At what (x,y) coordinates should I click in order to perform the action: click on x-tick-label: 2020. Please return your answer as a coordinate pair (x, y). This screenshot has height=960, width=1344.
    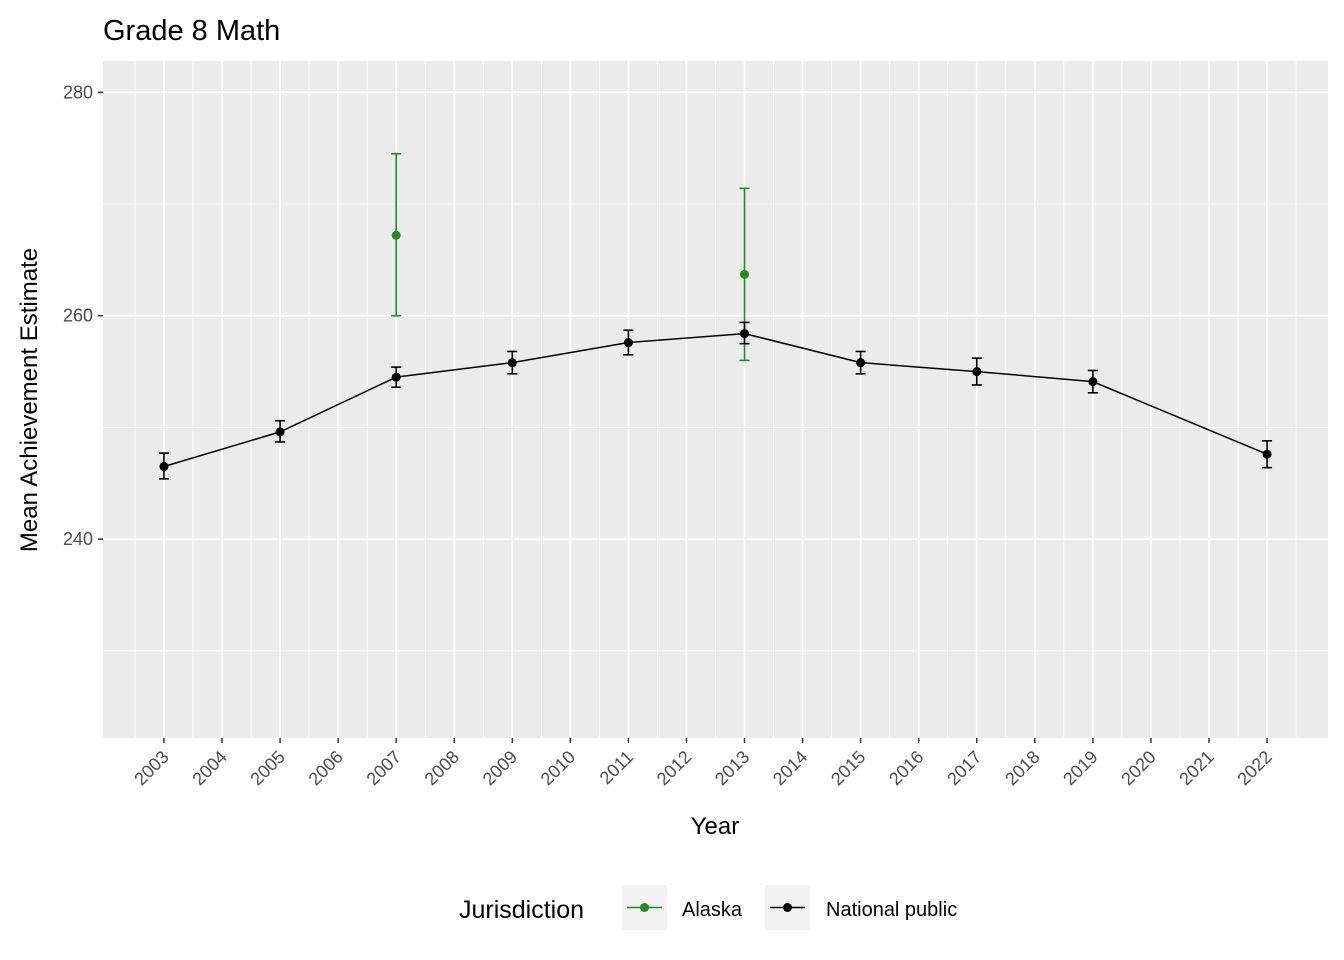
    Looking at the image, I should click on (1138, 768).